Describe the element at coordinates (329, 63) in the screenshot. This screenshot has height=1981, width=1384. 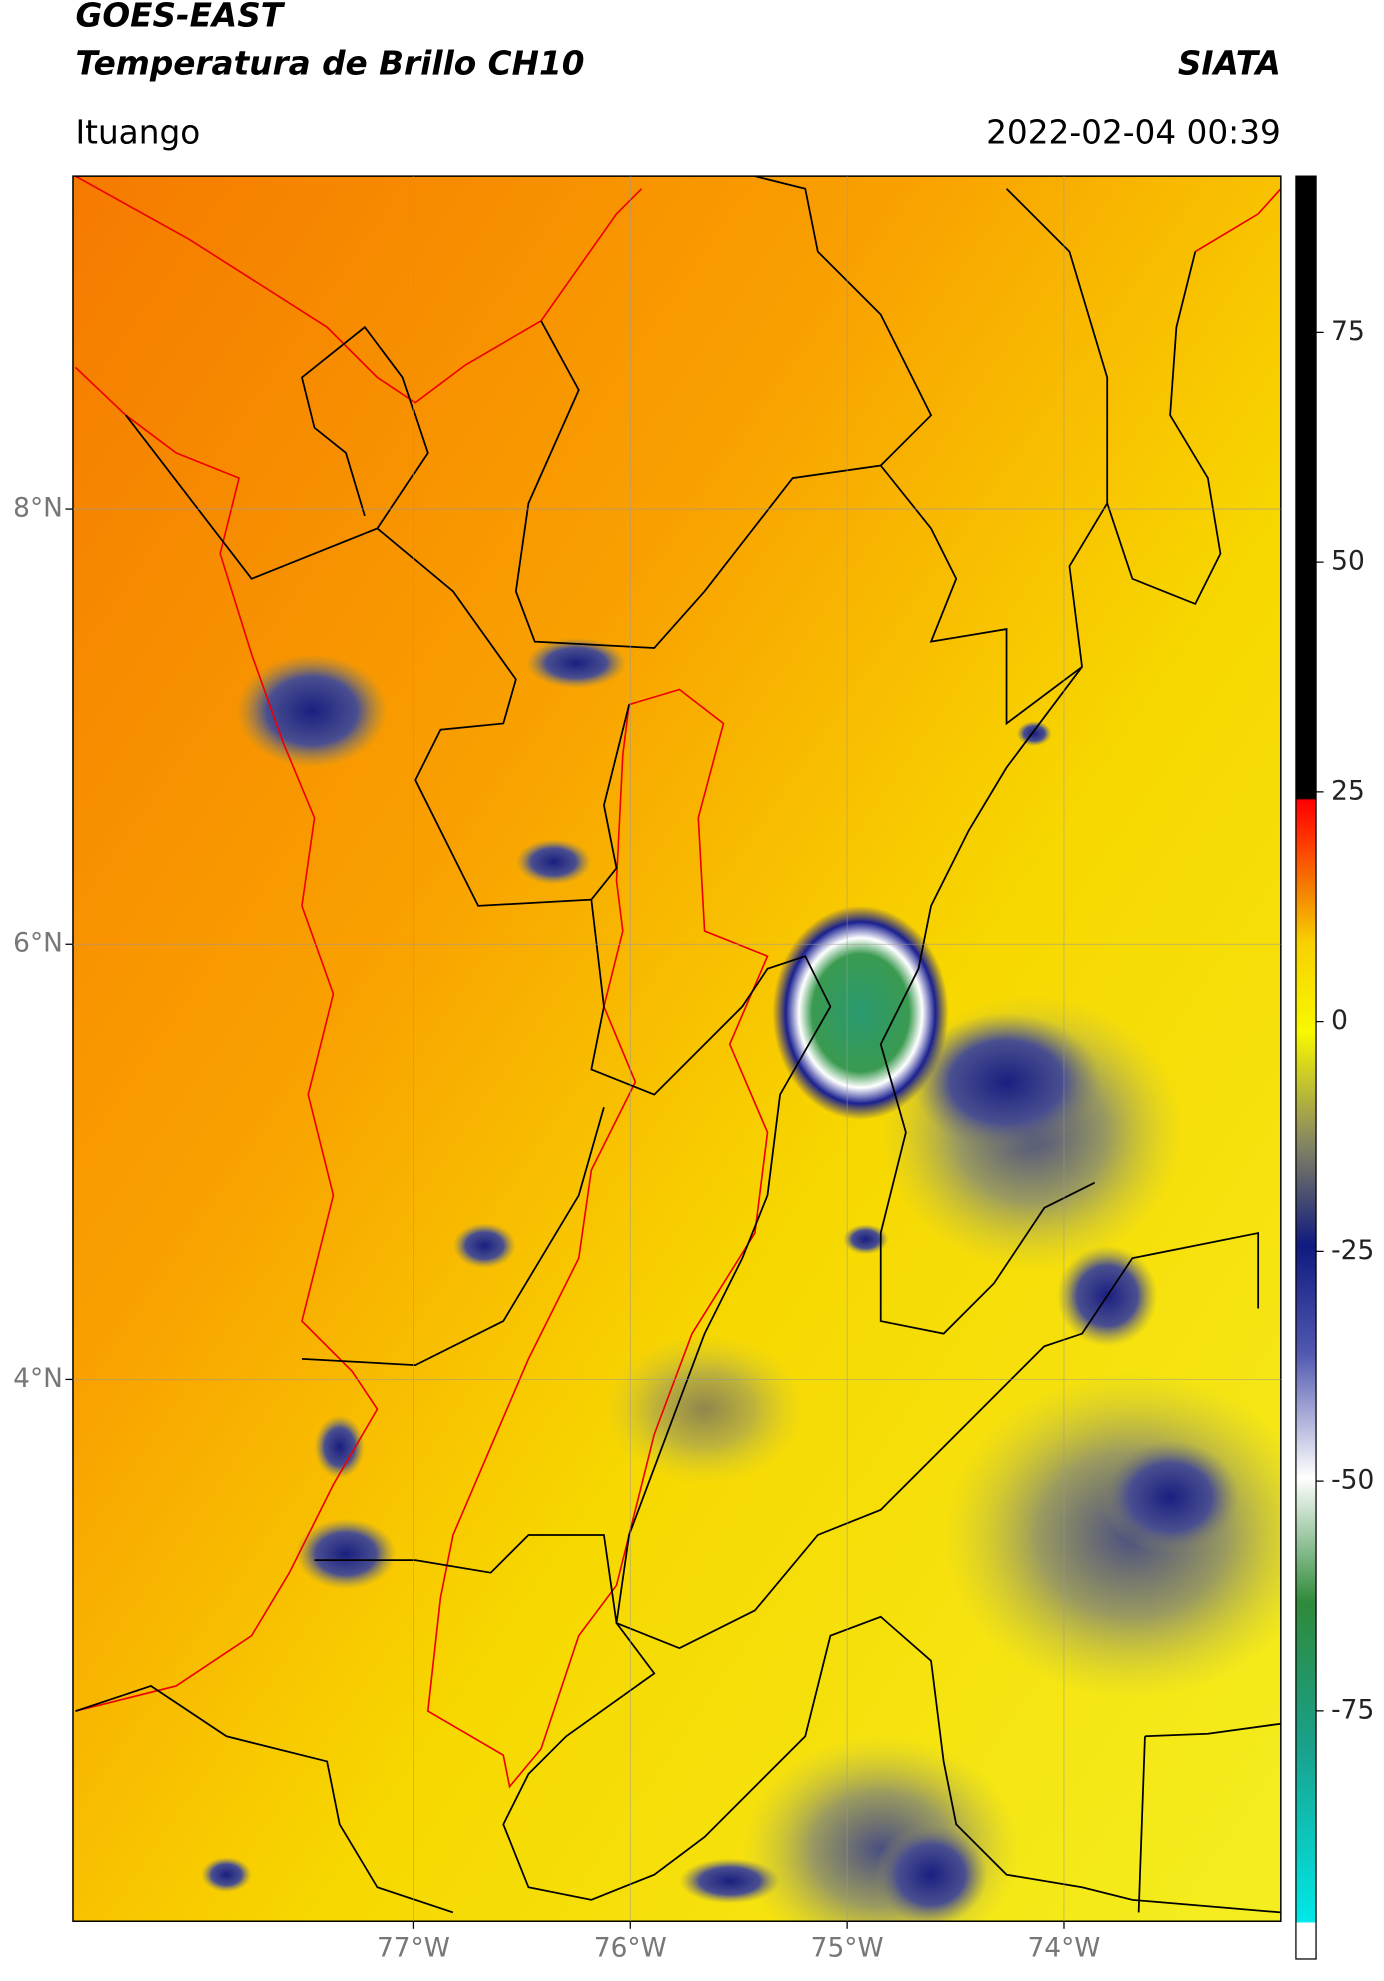
I see `subtitle: Temperatura de Brillo CH10` at that location.